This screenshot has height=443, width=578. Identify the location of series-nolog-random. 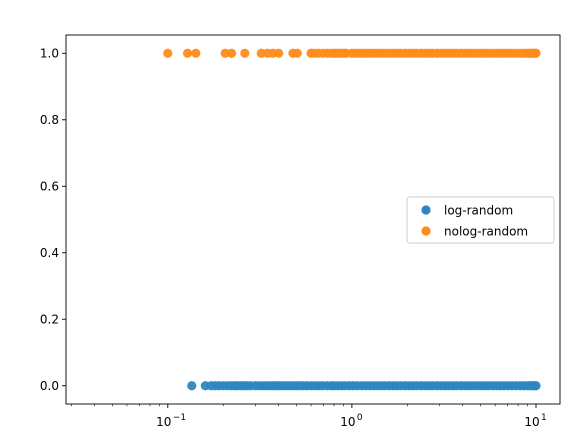
(352, 53).